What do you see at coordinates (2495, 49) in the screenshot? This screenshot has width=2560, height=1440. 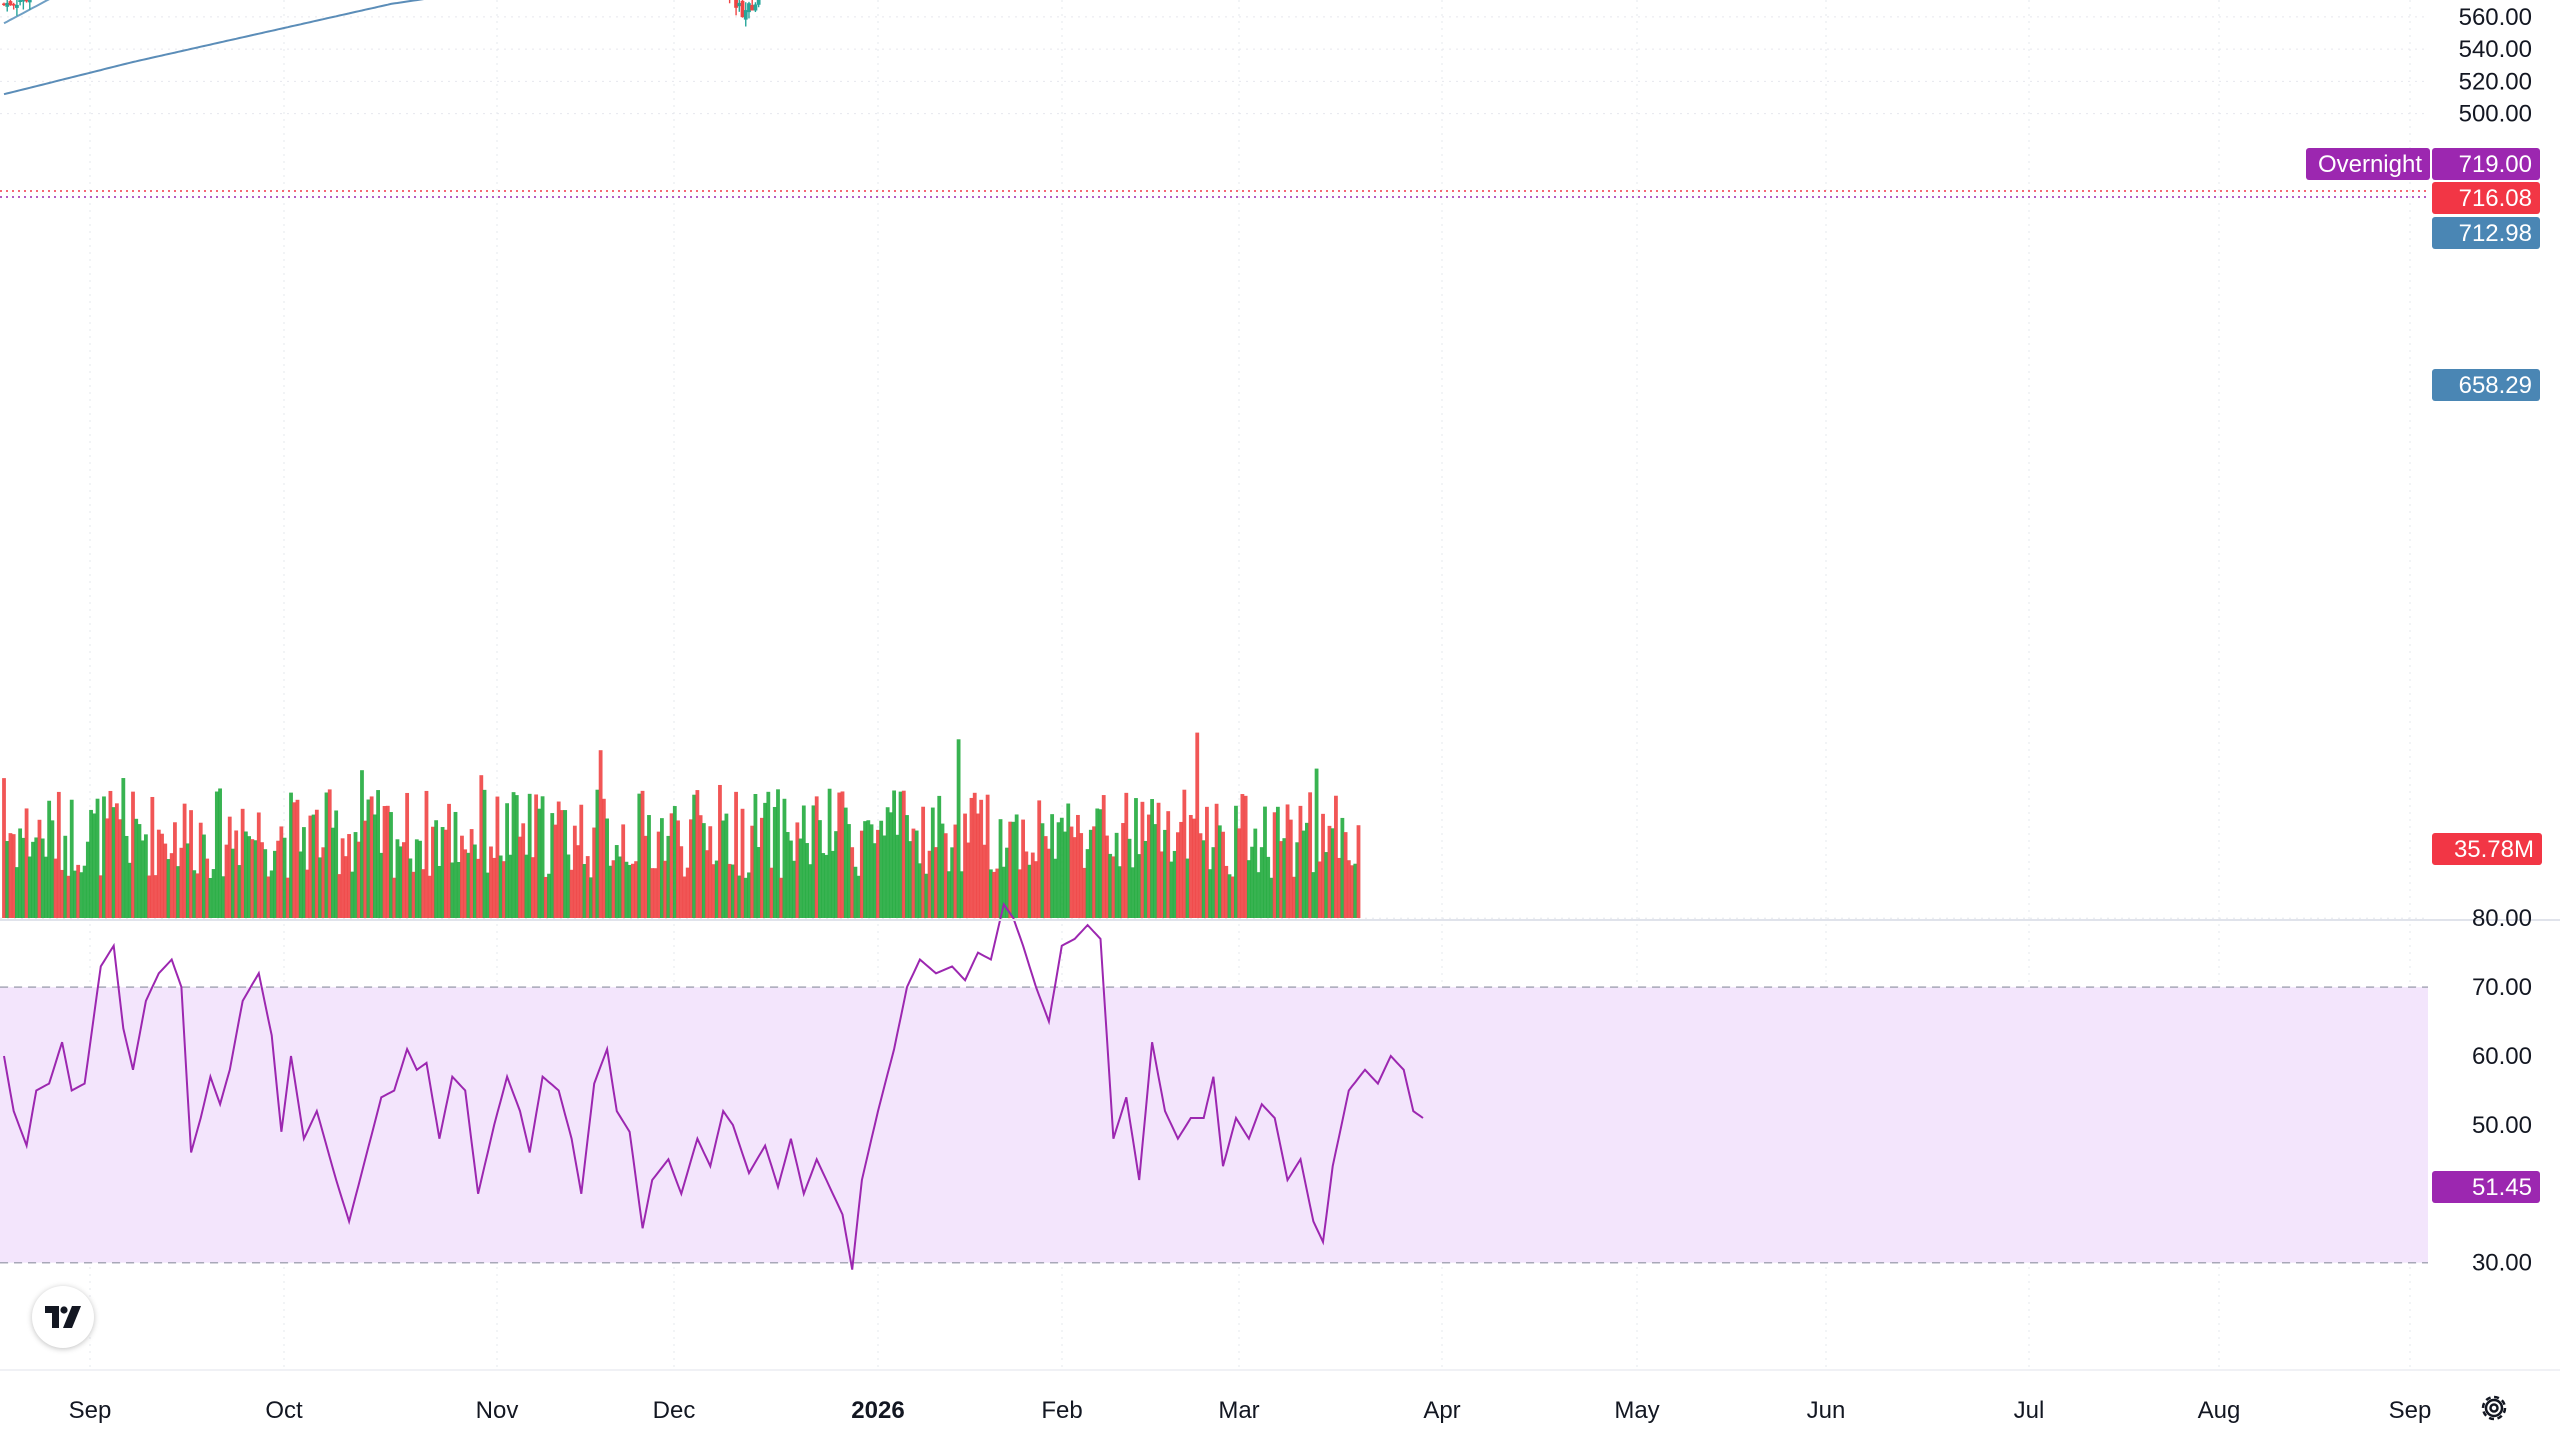 I see `price-tick-label: 540.00` at bounding box center [2495, 49].